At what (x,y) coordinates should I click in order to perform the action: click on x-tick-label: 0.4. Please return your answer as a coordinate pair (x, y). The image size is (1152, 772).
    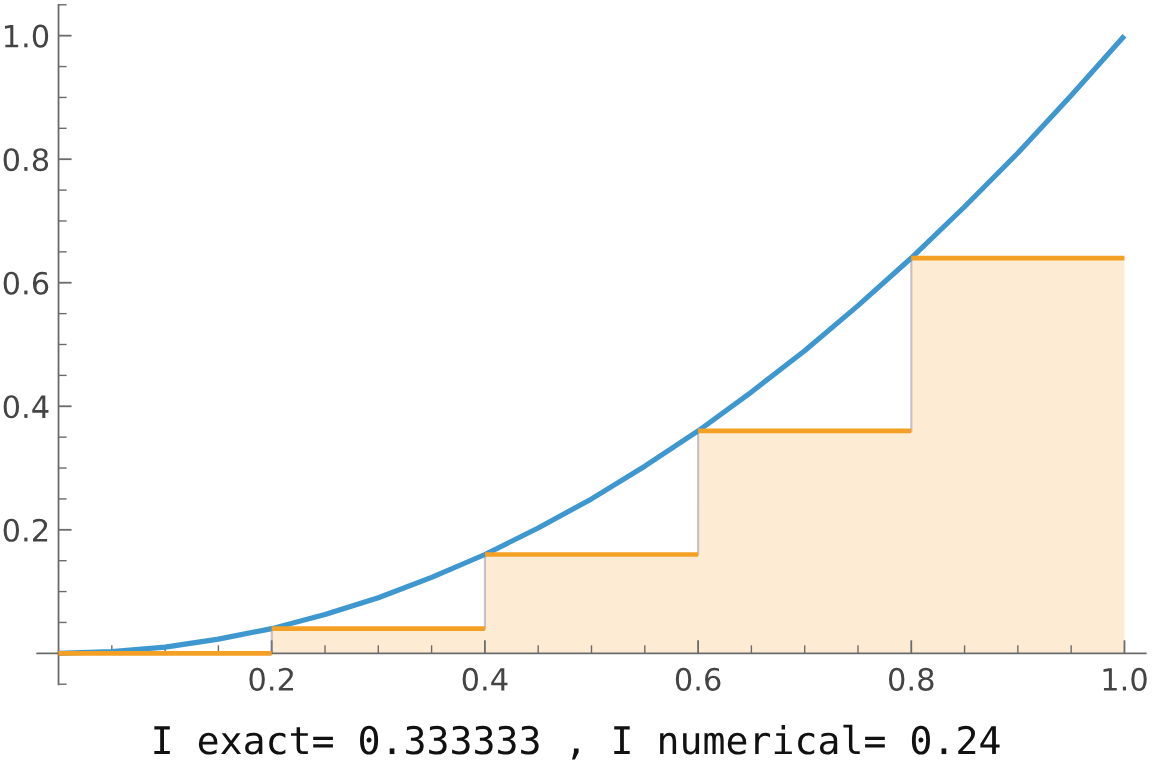
    Looking at the image, I should click on (485, 679).